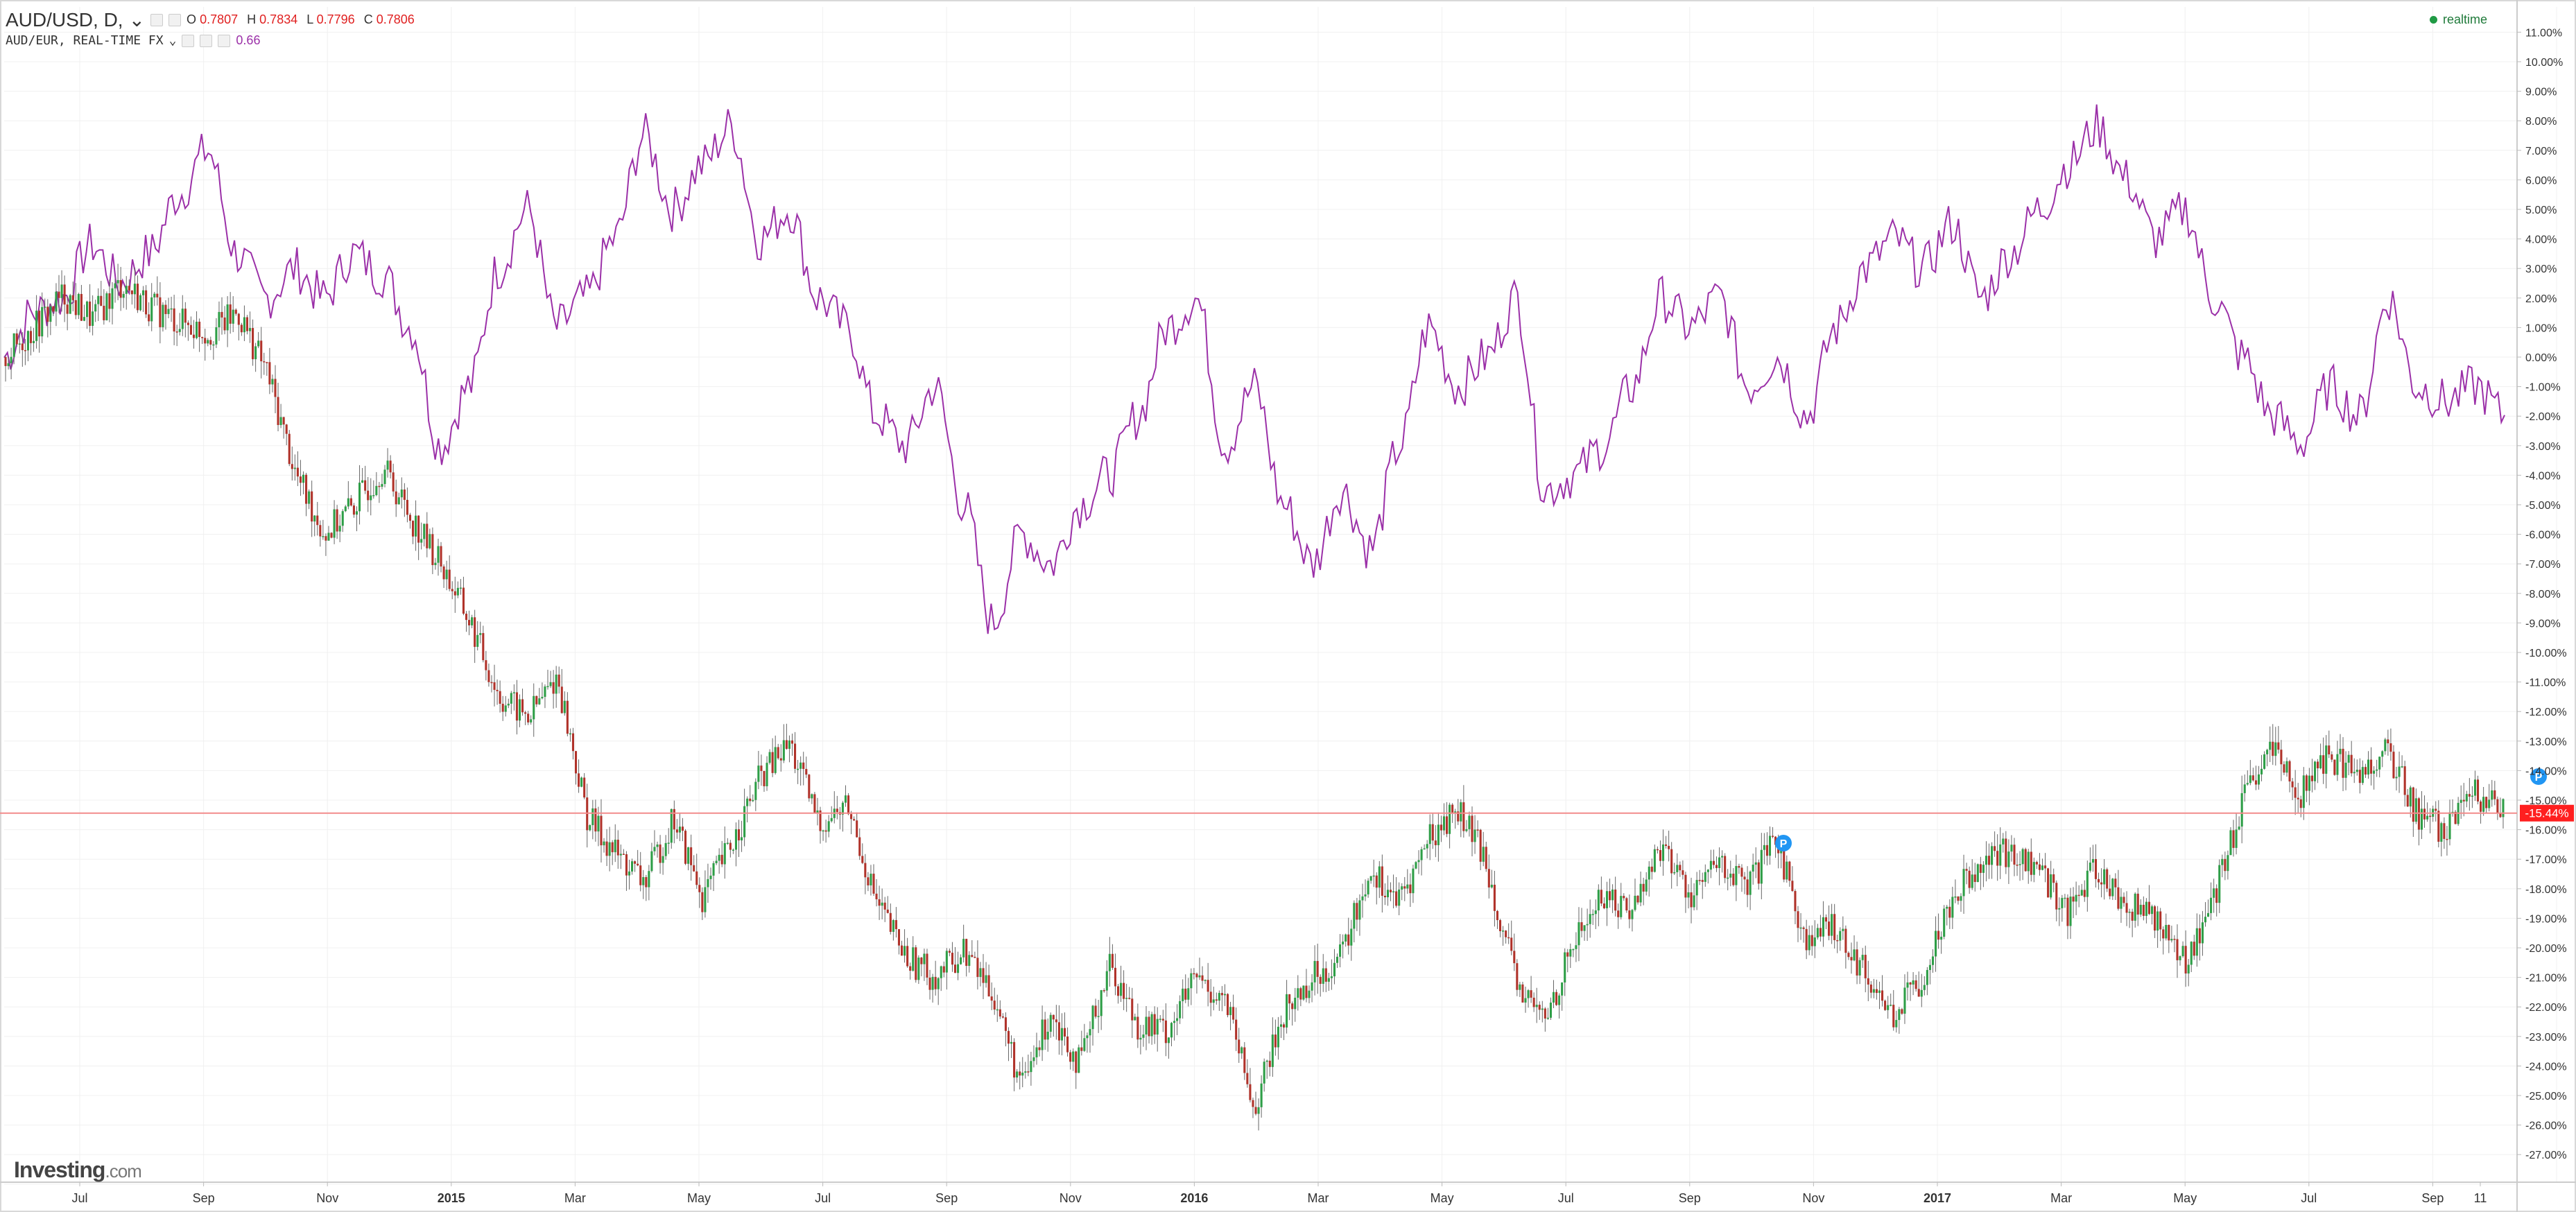 The height and width of the screenshot is (1212, 2576). Describe the element at coordinates (78, 1170) in the screenshot. I see `brand-logo: Investing.com` at that location.